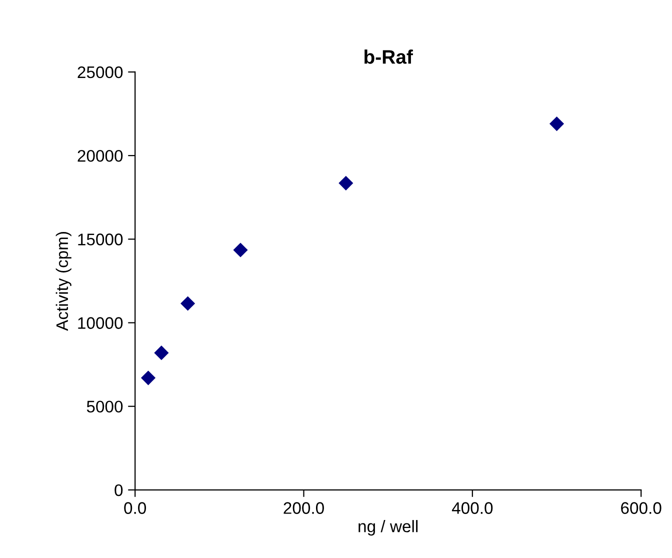  Describe the element at coordinates (100, 156) in the screenshot. I see `y-tick-label: 20000` at that location.